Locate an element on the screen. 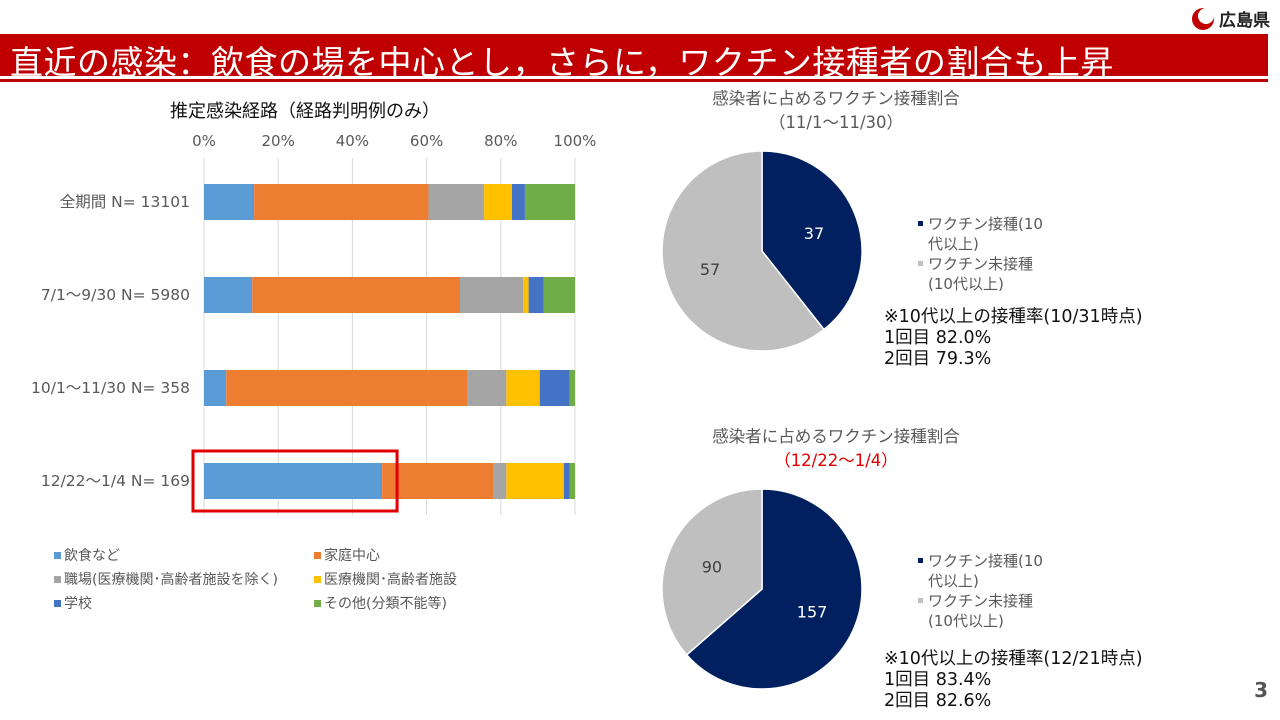 This screenshot has width=1280, height=720. x-tick-label: 100% is located at coordinates (575, 141).